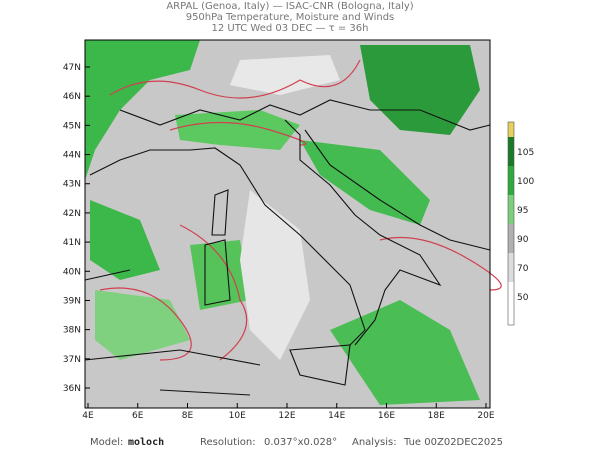  What do you see at coordinates (286, 416) in the screenshot?
I see `lon-label: 12E` at bounding box center [286, 416].